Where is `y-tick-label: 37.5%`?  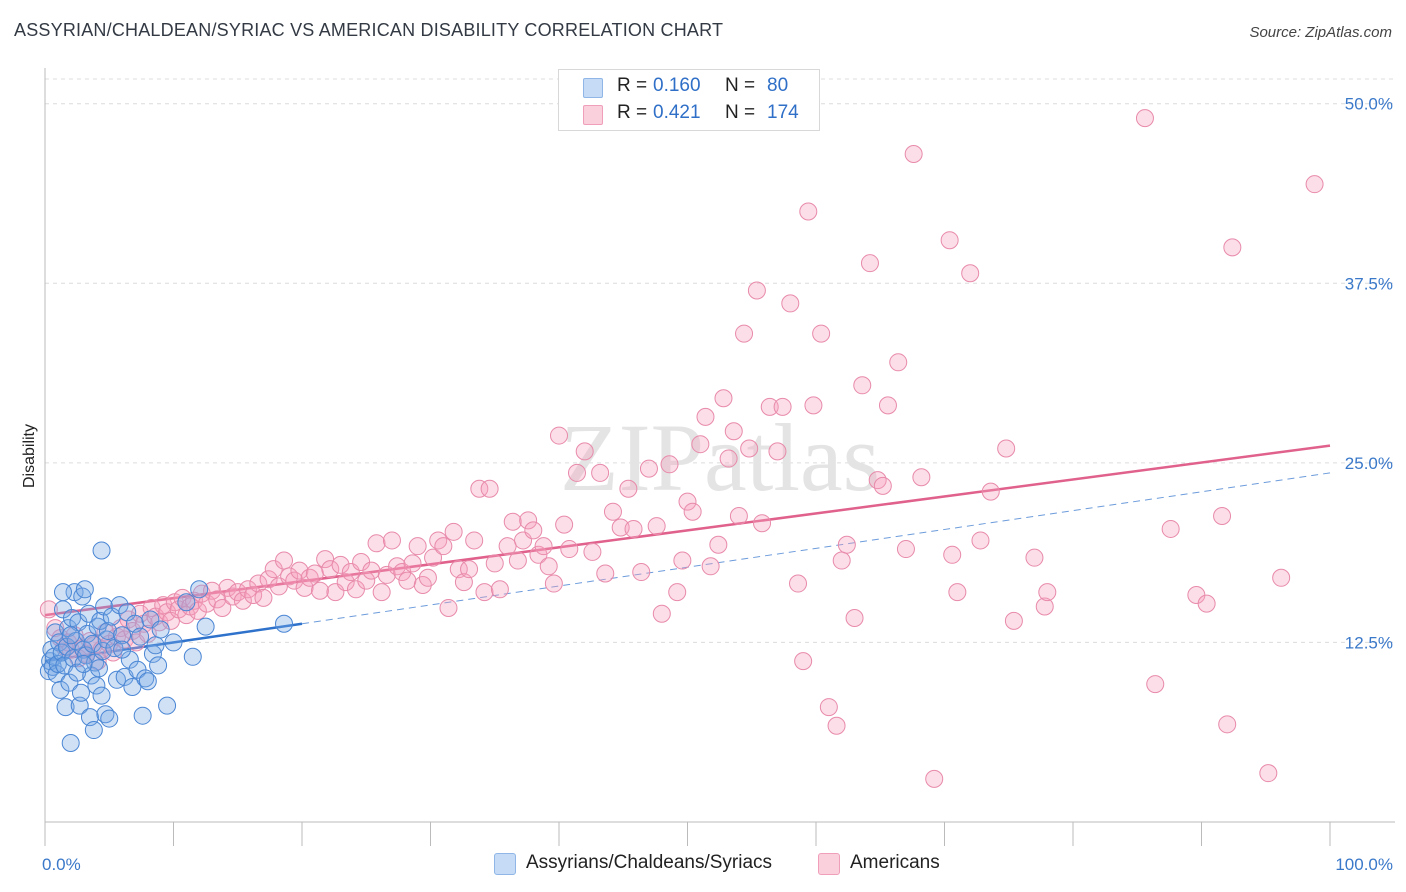 y-tick-label: 37.5% is located at coordinates (1369, 283).